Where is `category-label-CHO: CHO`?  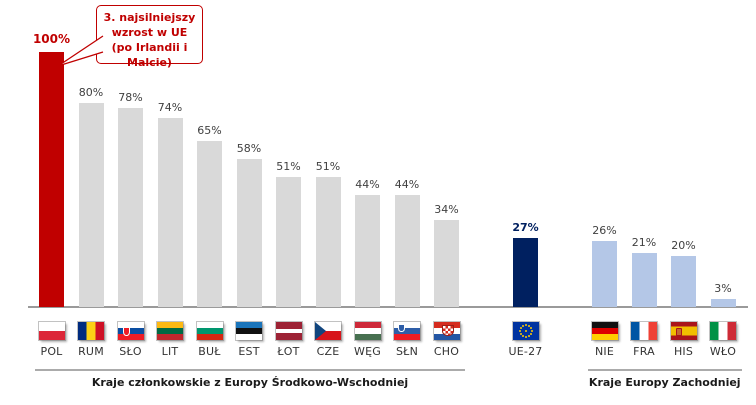 category-label-CHO: CHO is located at coordinates (446, 351).